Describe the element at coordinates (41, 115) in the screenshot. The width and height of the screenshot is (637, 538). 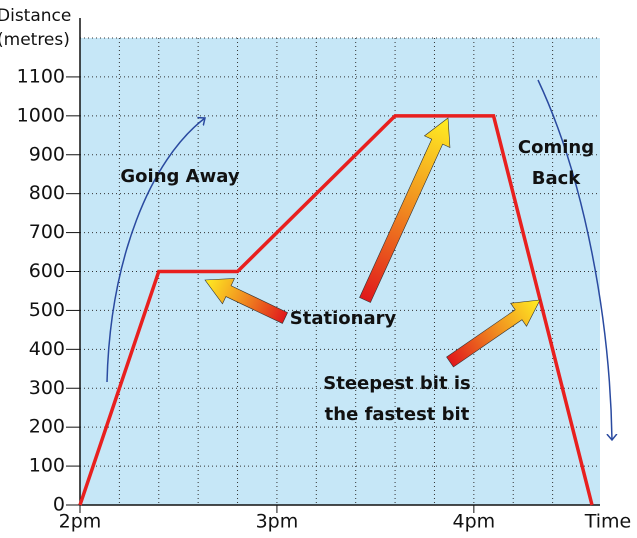
I see `y-tick-label: 1000` at that location.